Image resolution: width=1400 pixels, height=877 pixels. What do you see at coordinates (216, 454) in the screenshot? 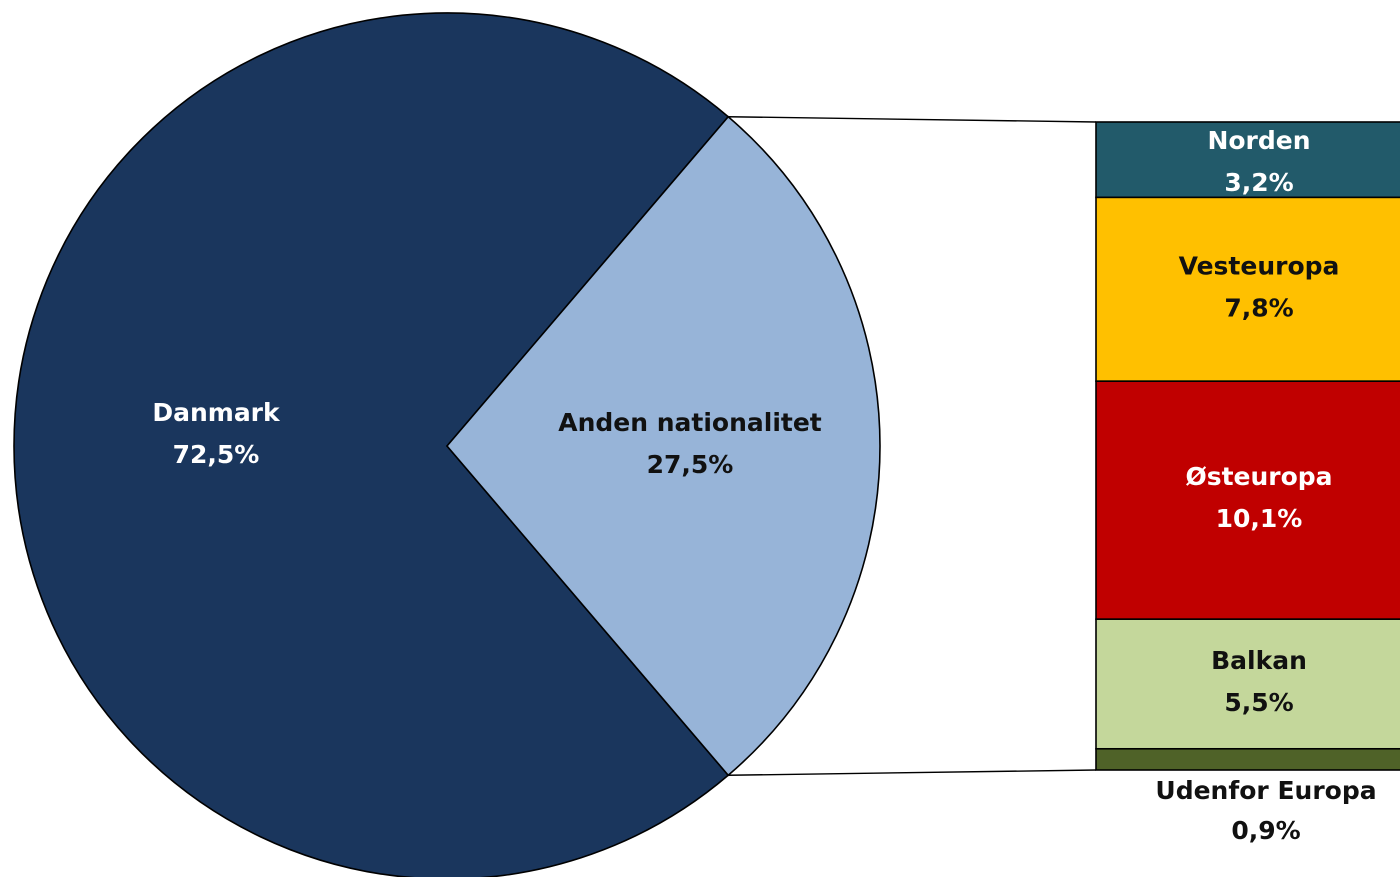
I see `pie-value-danmark: 72,5%` at bounding box center [216, 454].